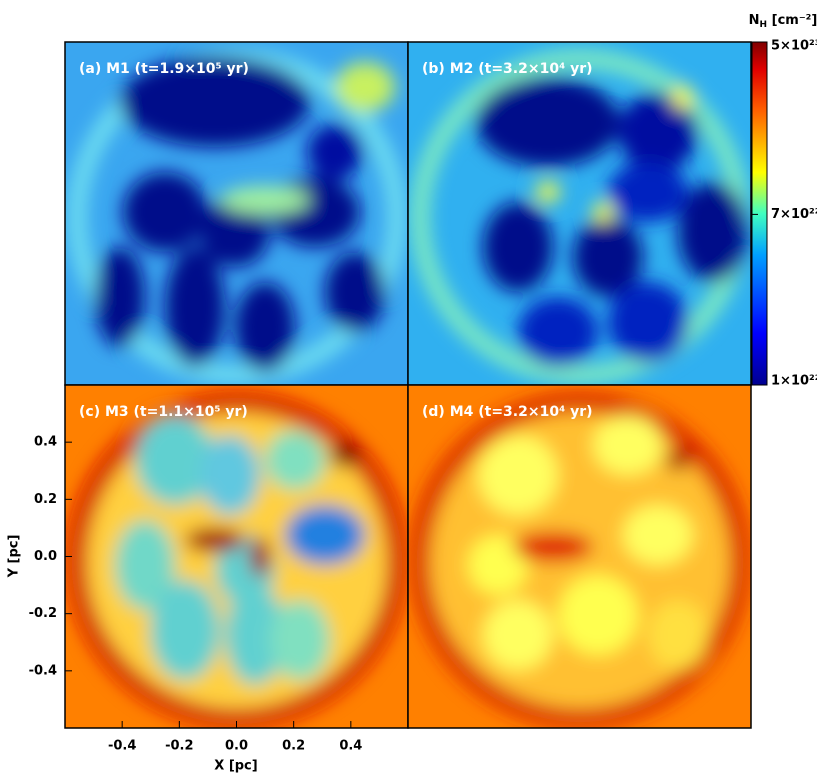  What do you see at coordinates (759, 213) in the screenshot?
I see `colorbar` at bounding box center [759, 213].